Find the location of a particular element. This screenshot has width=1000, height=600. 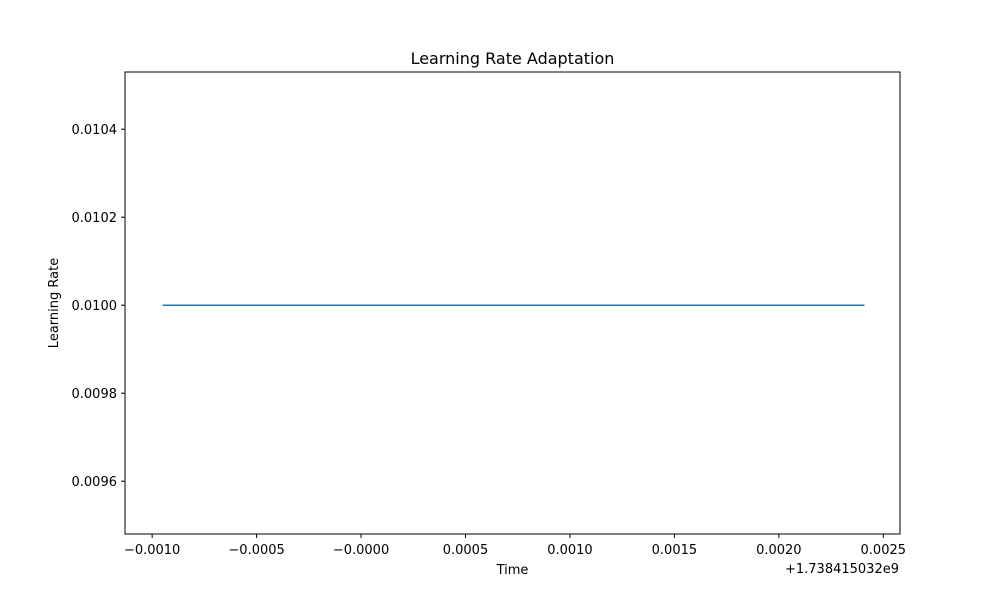

y-axis-label: Learning Rate is located at coordinates (54, 303).